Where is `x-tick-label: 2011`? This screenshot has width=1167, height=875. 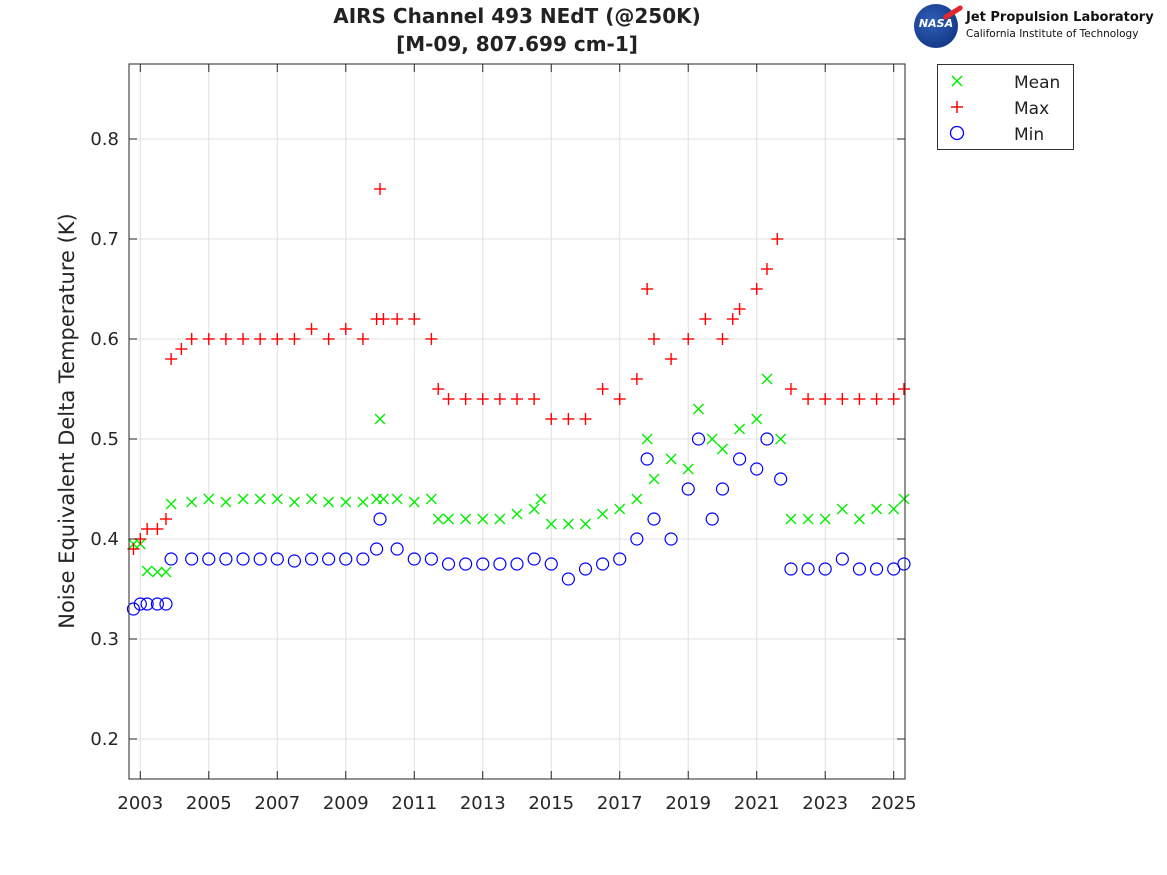 x-tick-label: 2011 is located at coordinates (414, 803).